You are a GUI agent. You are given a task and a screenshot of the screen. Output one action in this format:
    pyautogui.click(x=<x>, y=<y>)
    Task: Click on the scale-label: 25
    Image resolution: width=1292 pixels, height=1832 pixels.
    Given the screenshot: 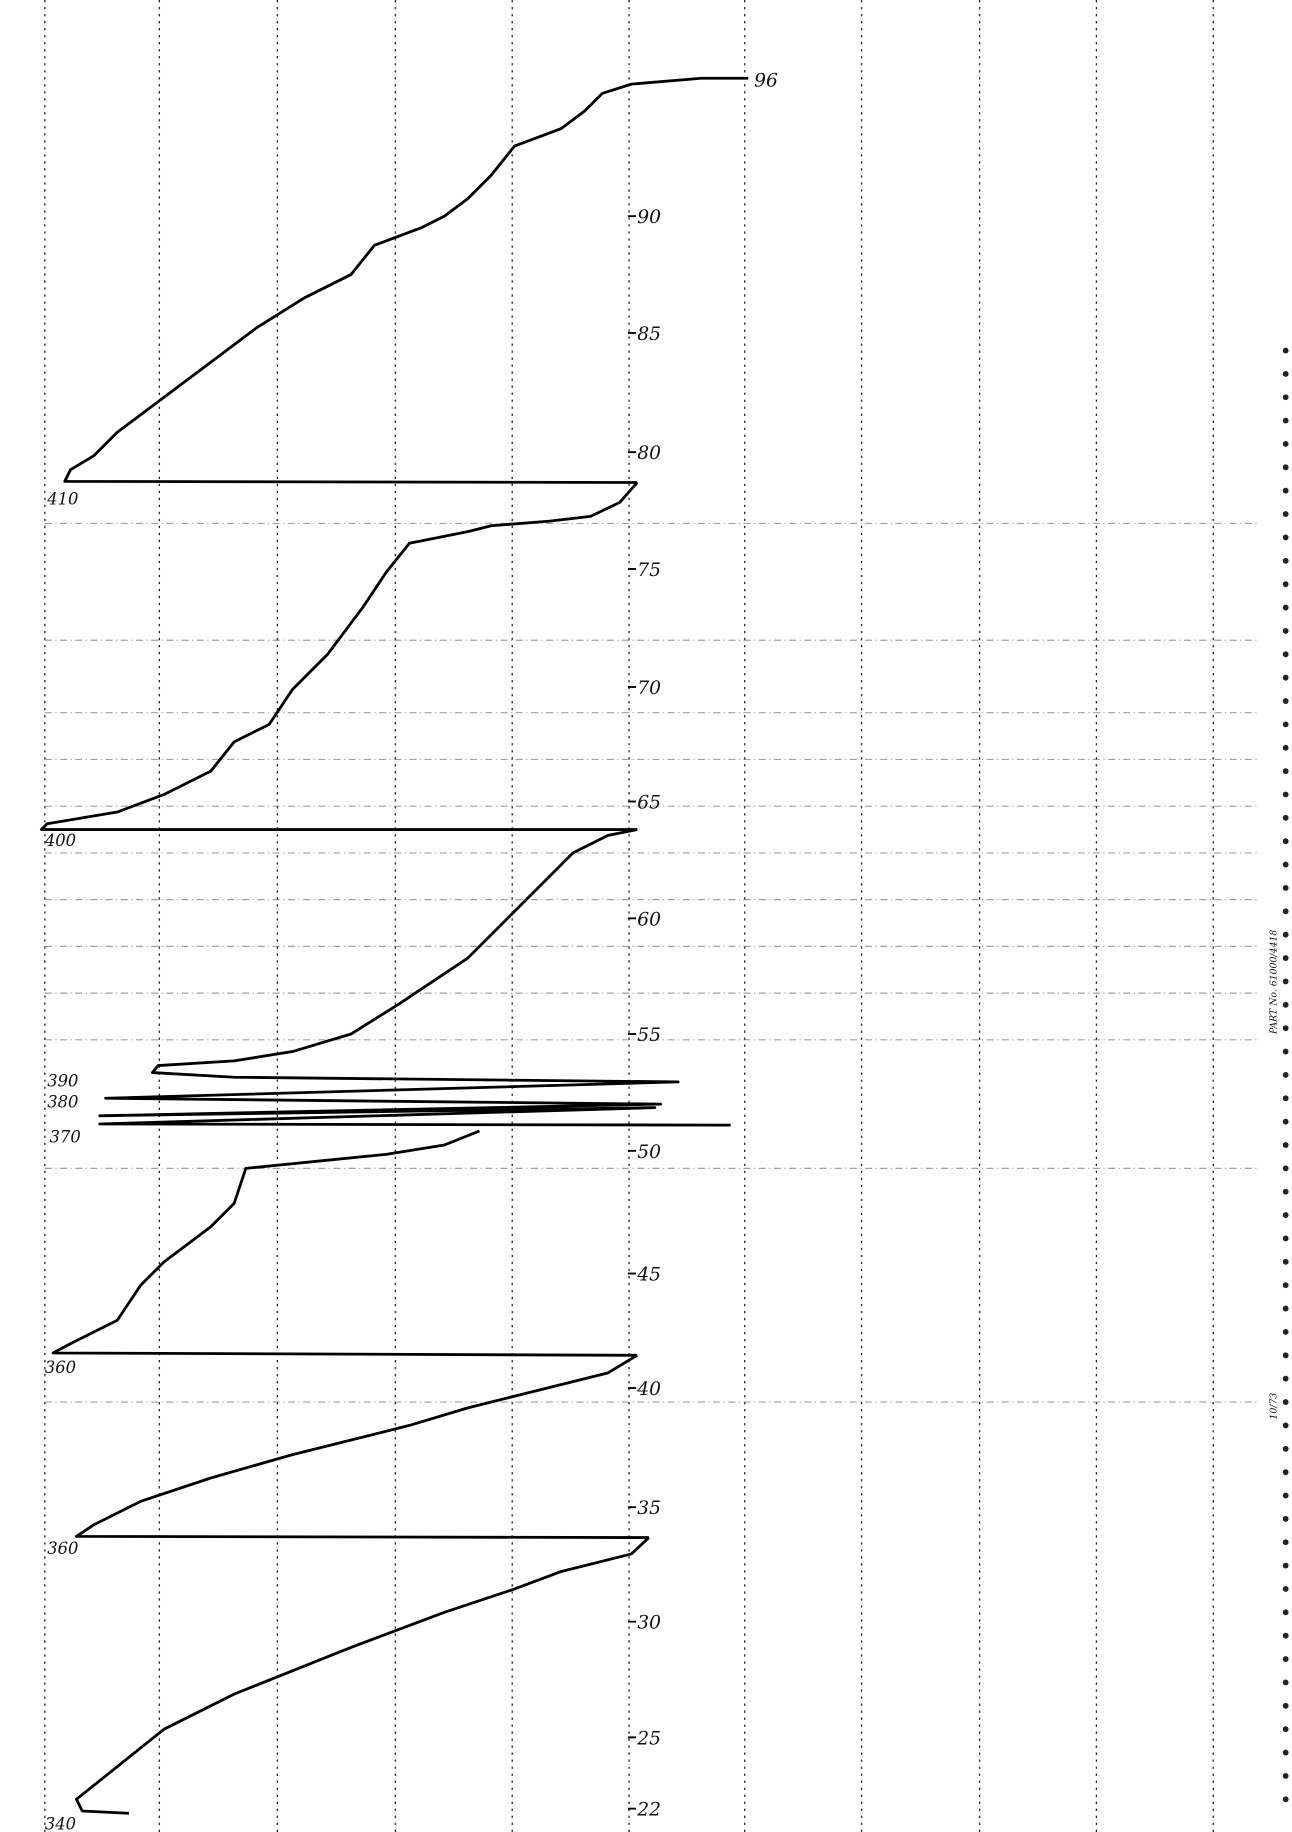 What is the action you would take?
    pyautogui.click(x=648, y=1738)
    